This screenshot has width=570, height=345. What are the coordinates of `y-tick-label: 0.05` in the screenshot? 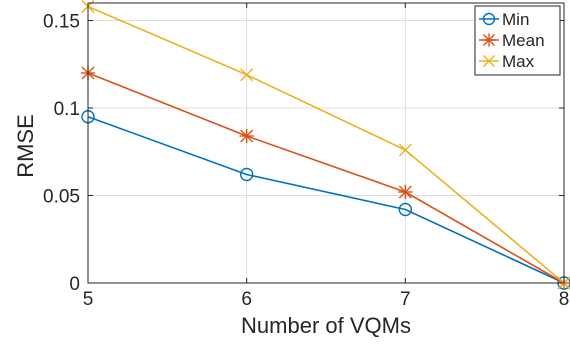 It's located at (61, 197).